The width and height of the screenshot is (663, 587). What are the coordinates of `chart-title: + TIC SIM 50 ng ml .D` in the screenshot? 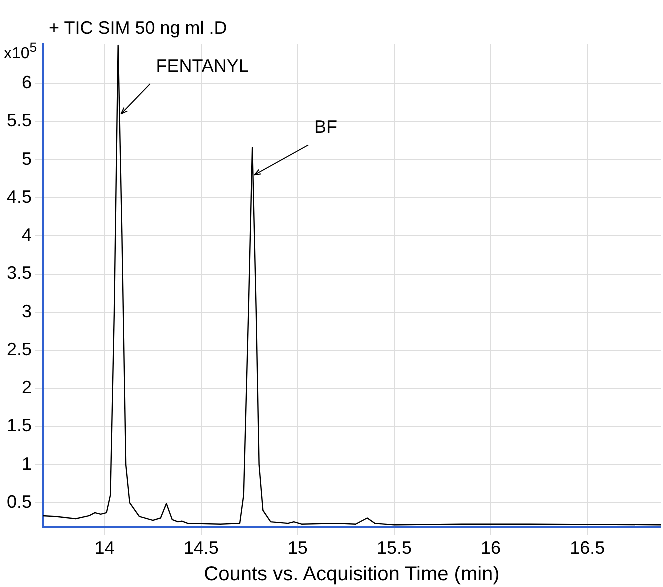 It's located at (138, 28).